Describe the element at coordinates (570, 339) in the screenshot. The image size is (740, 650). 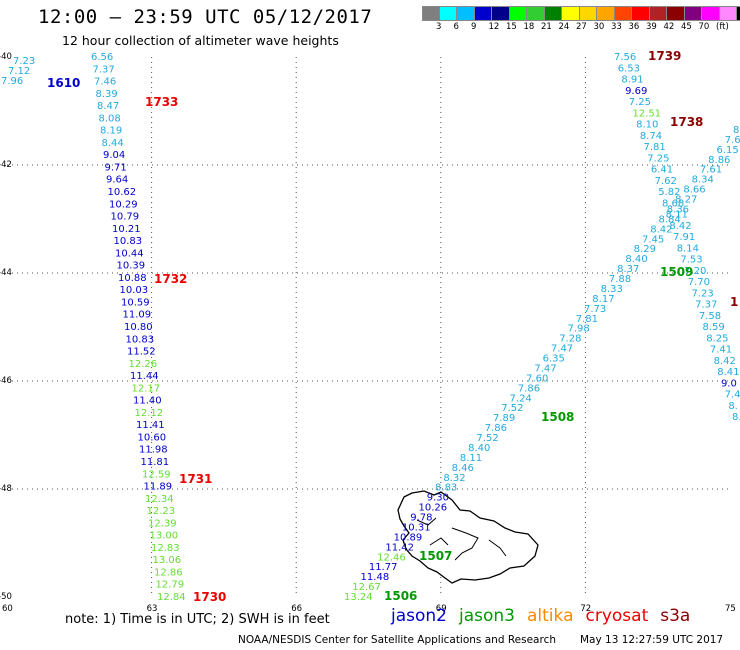
I see `wave-height-value: 7.28` at that location.